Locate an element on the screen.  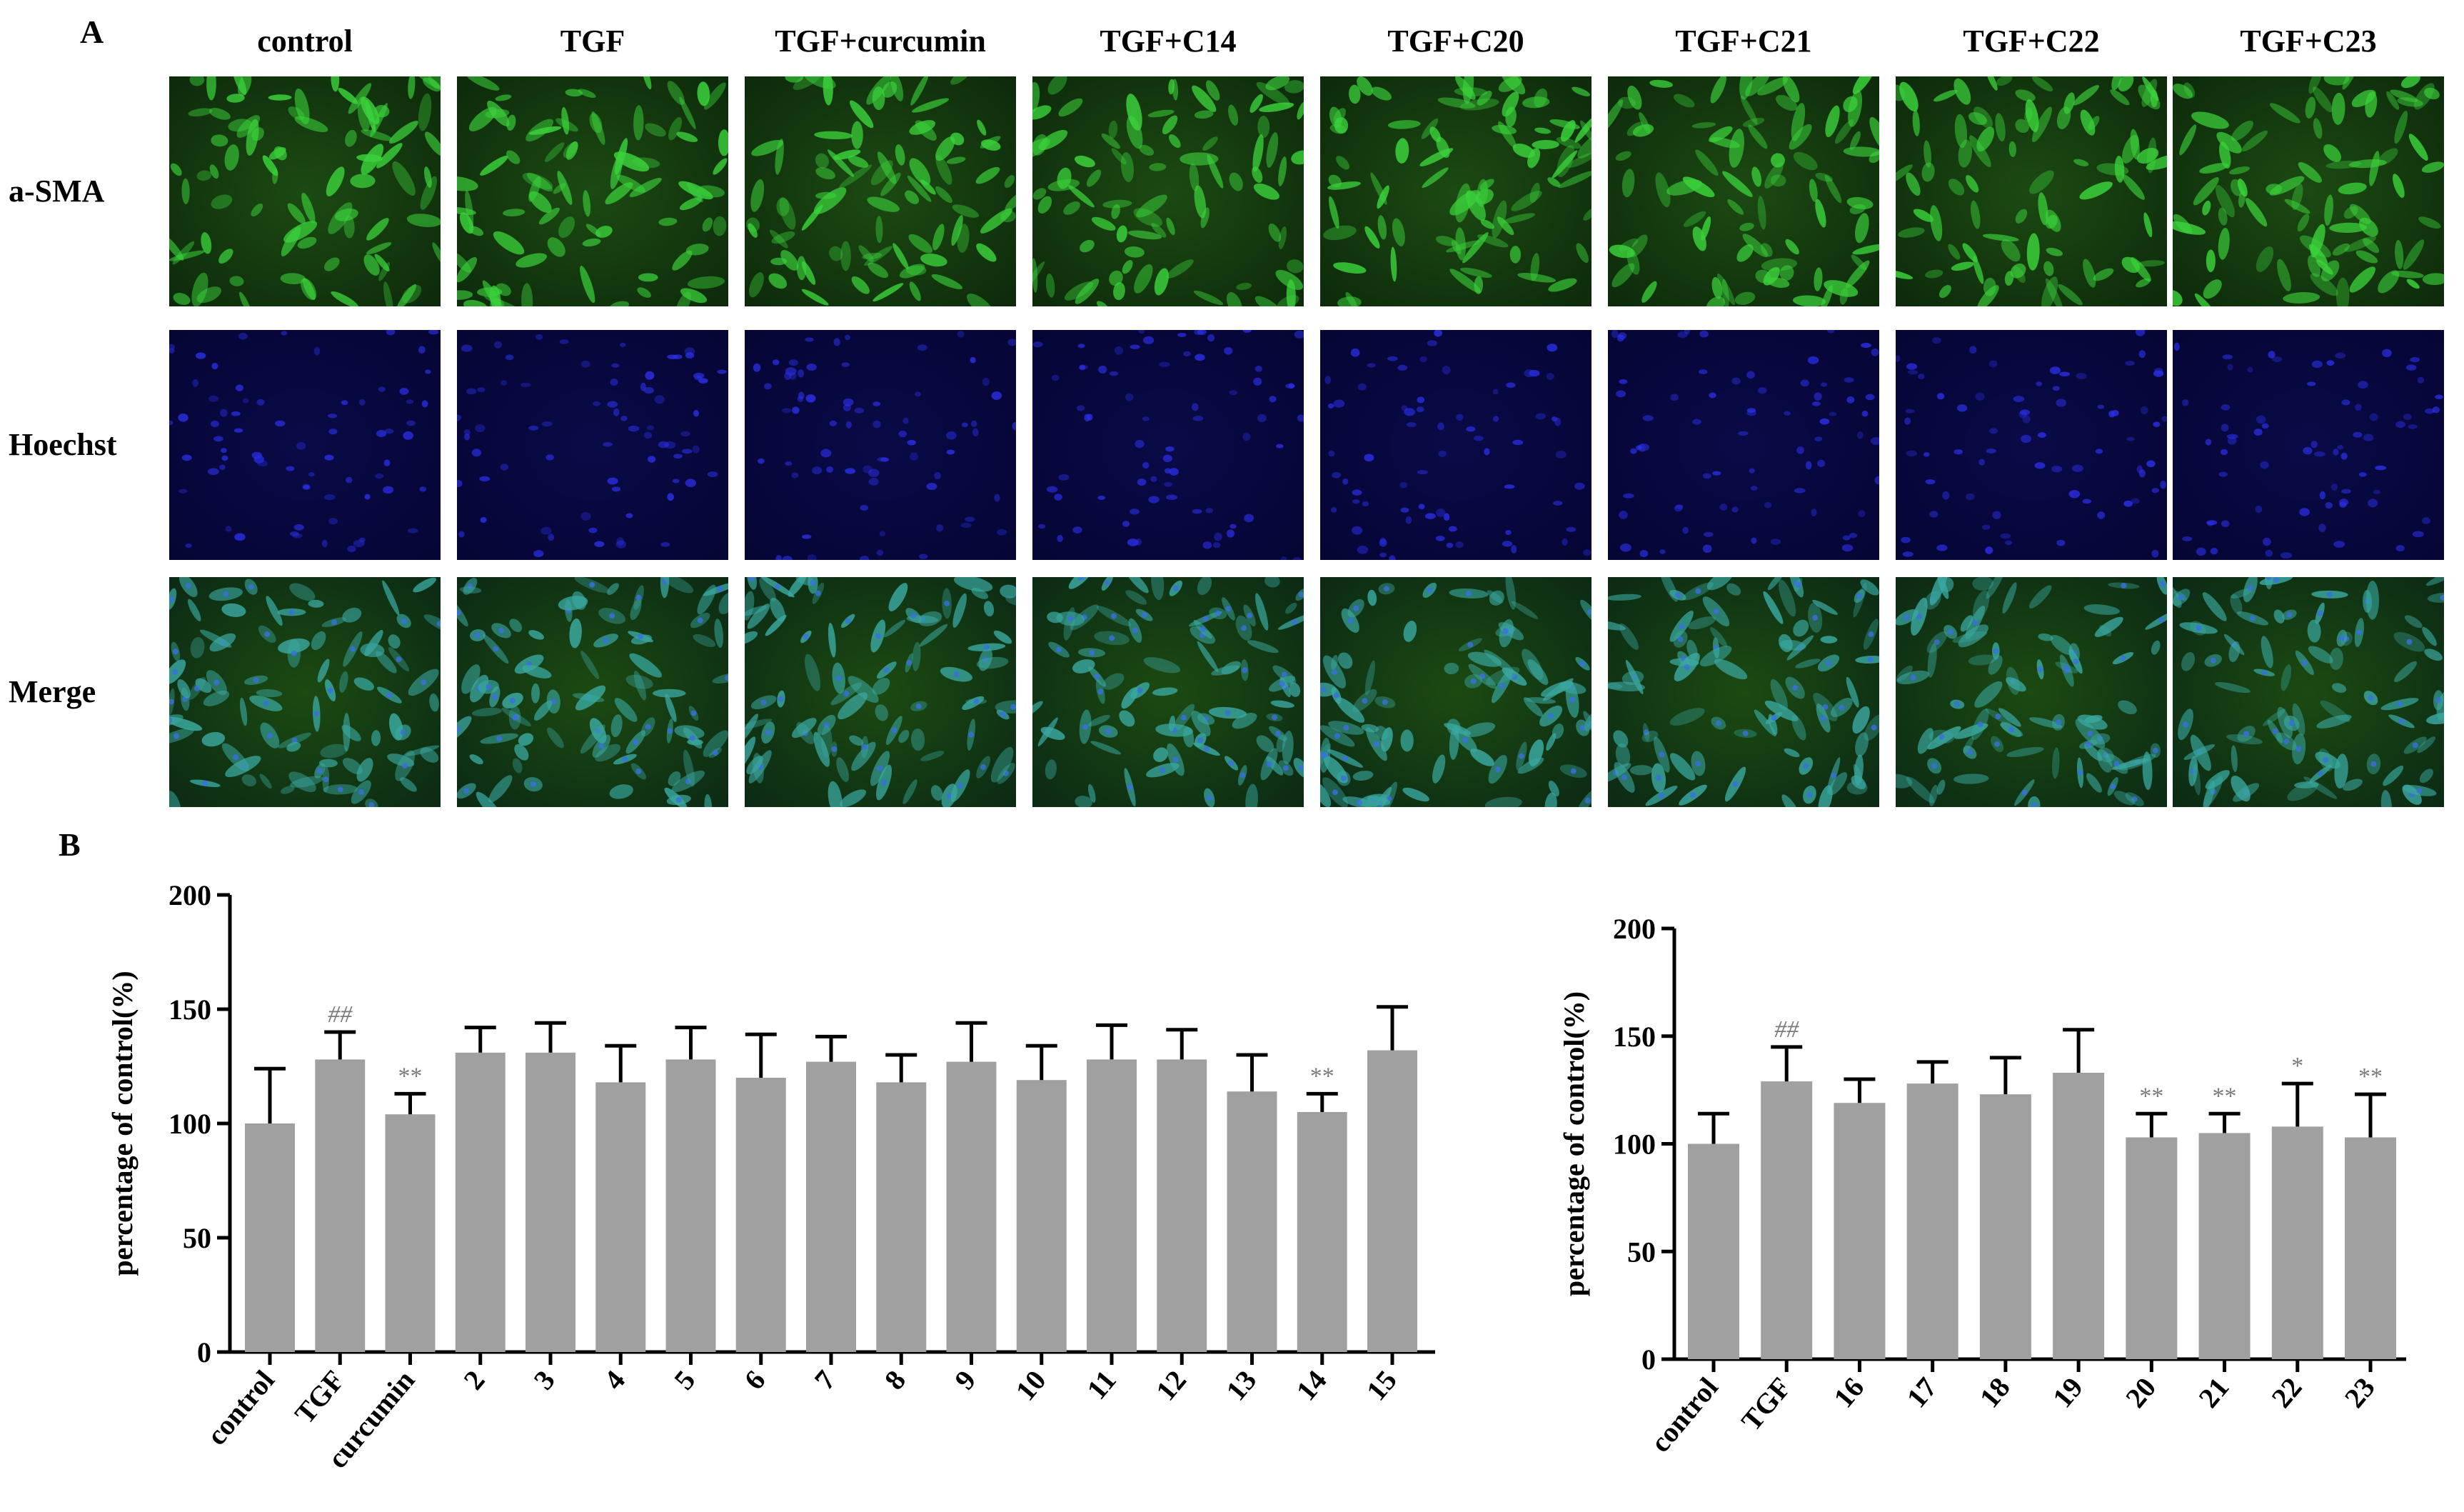
column-header: TGF is located at coordinates (592, 41).